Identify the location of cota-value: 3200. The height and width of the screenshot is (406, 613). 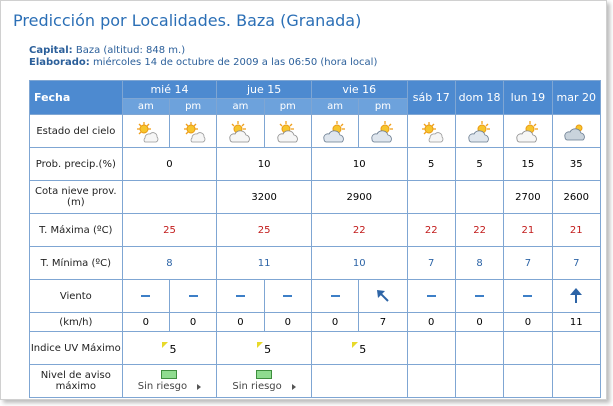
(264, 197).